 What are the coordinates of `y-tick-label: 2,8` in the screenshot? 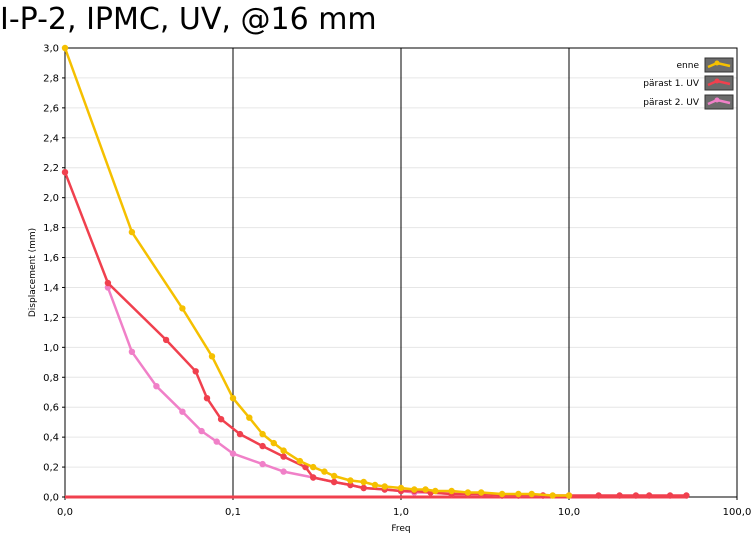 It's located at (51, 78).